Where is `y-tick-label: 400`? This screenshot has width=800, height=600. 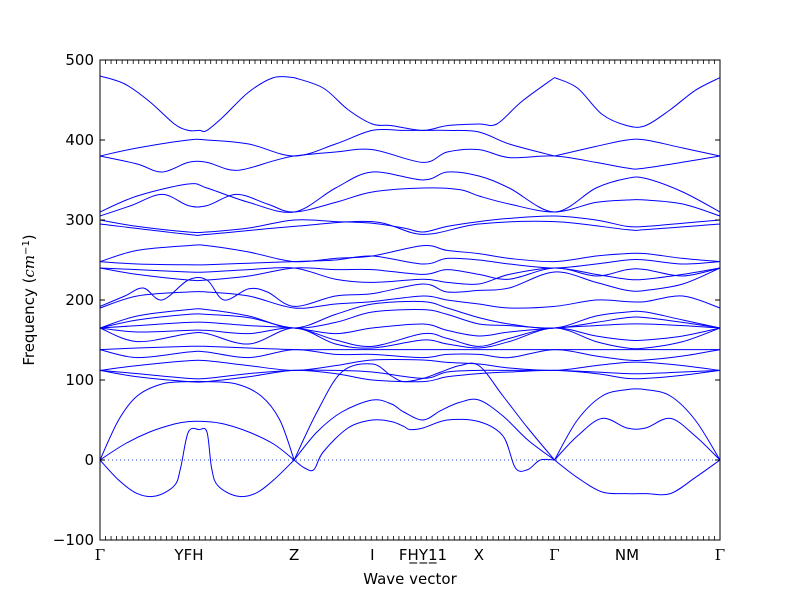 y-tick-label: 400 is located at coordinates (79, 140).